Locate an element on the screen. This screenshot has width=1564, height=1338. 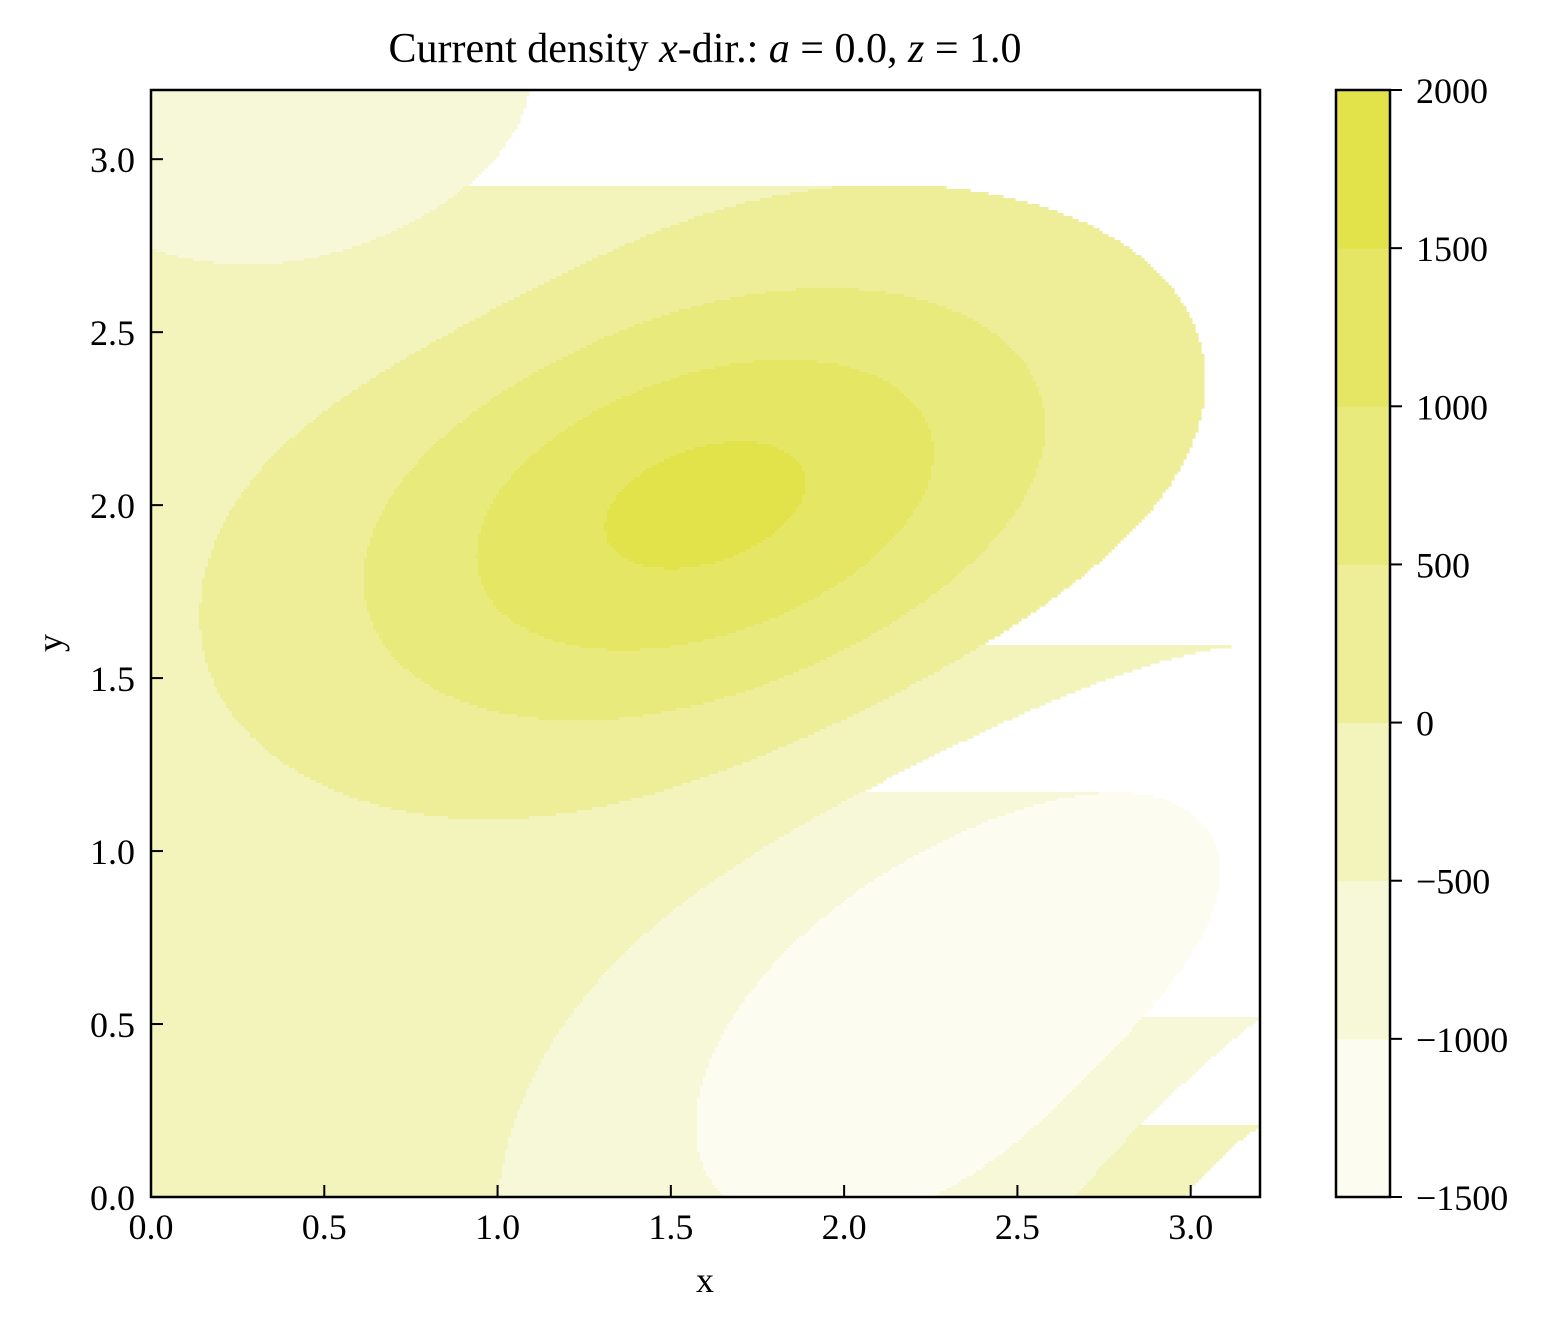
colorbar is located at coordinates (1363, 644).